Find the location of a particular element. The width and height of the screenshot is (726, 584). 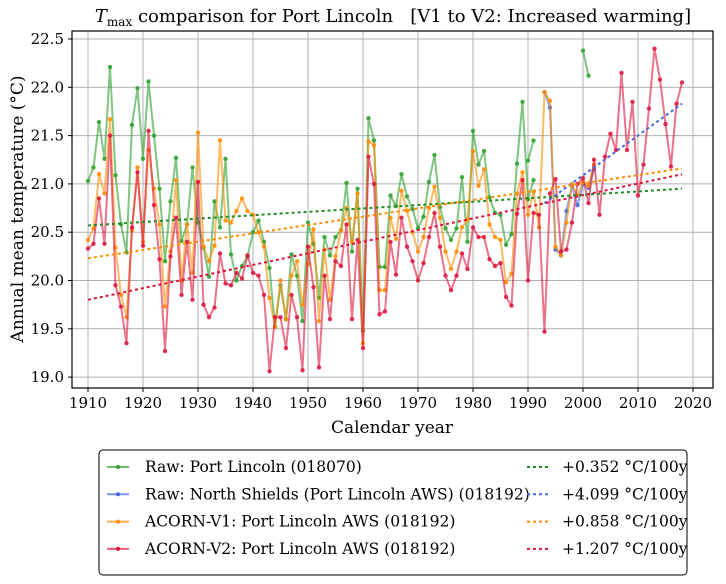

x-axis-label: Calendar year is located at coordinates (392, 428).